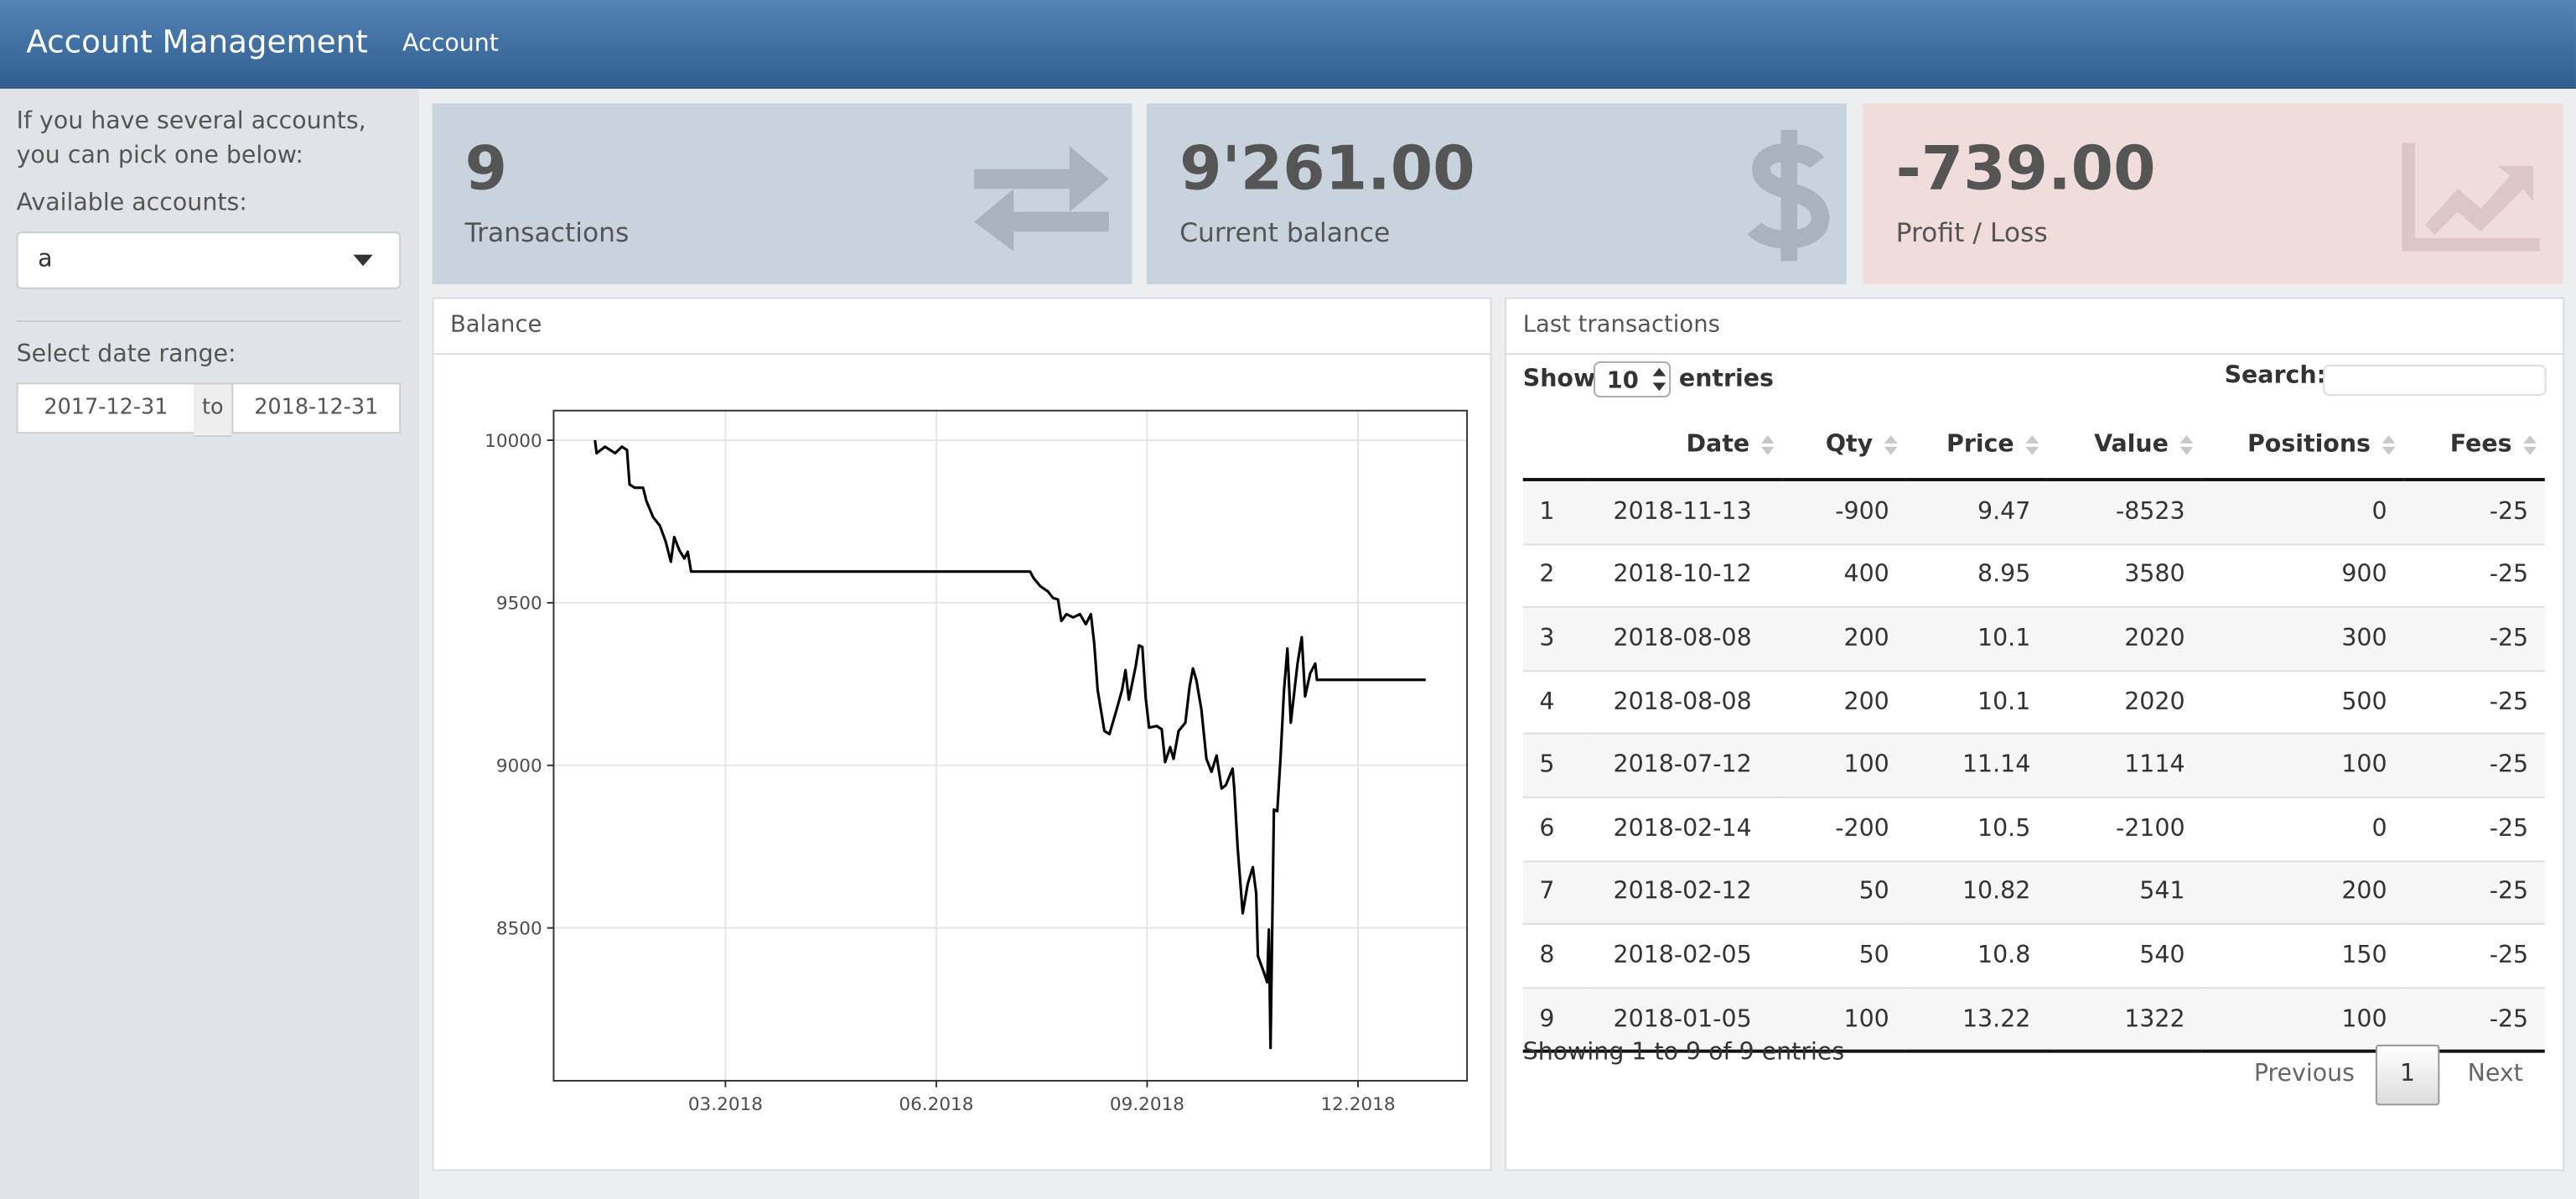  What do you see at coordinates (45, 259) in the screenshot?
I see `selected: a` at bounding box center [45, 259].